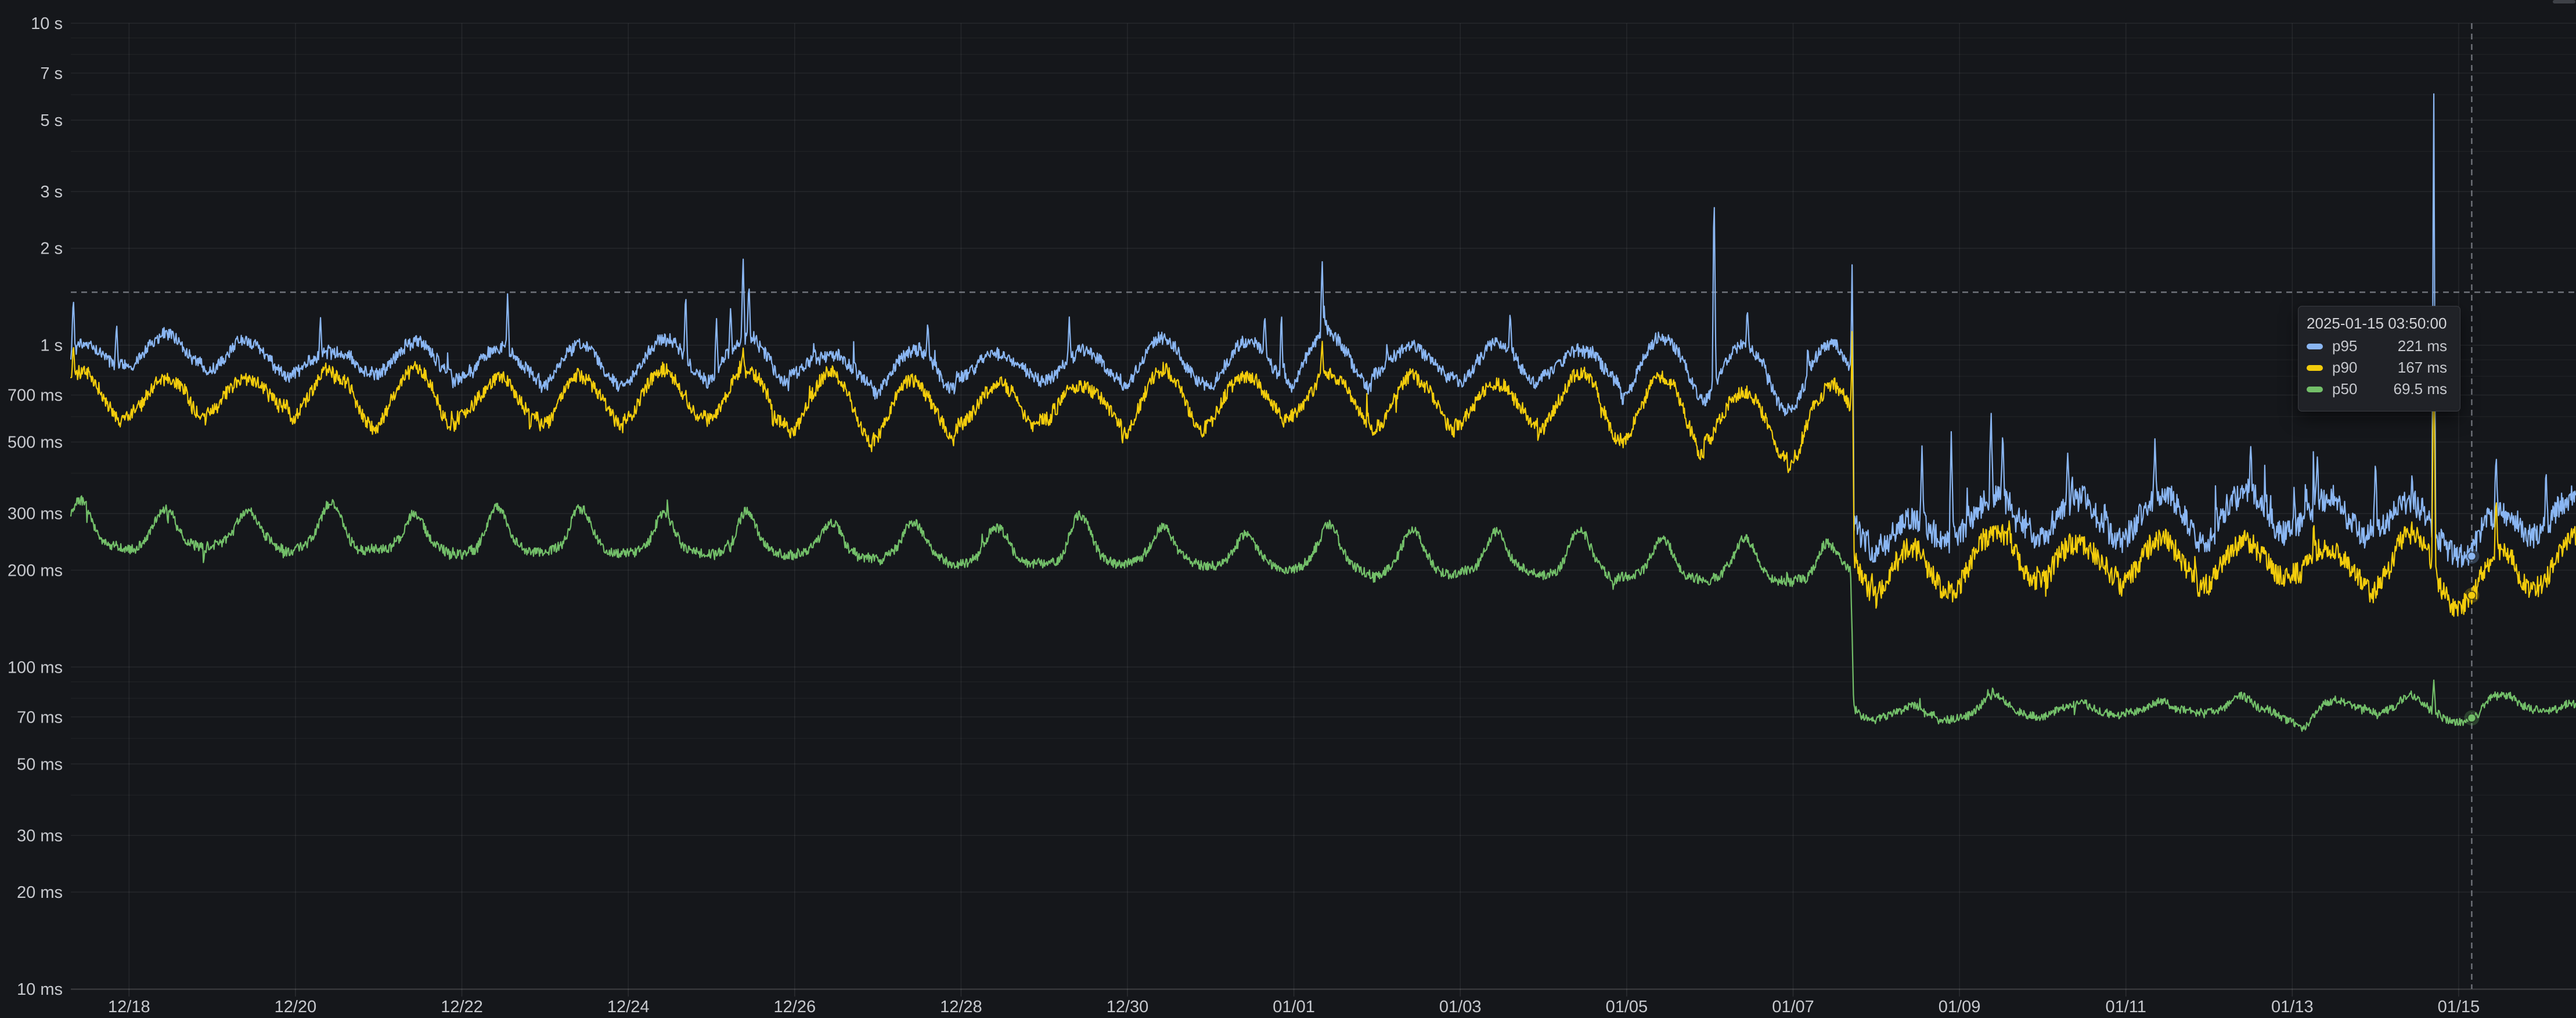 The width and height of the screenshot is (2576, 1018). I want to click on y-axis-tick-label: 300 ms, so click(35, 515).